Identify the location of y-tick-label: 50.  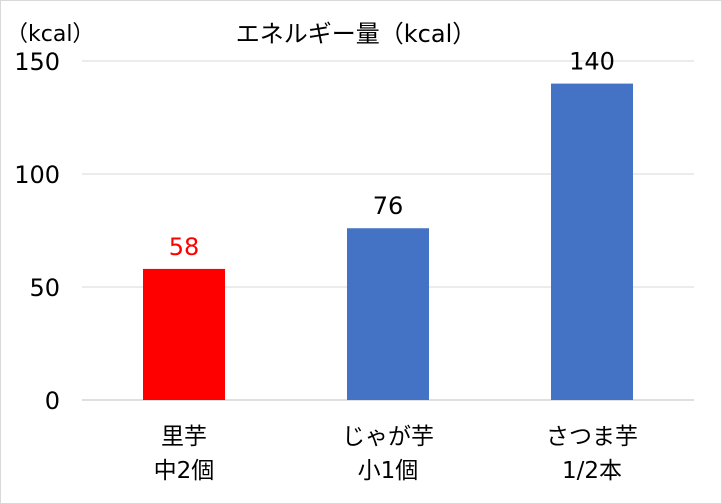
(44, 288).